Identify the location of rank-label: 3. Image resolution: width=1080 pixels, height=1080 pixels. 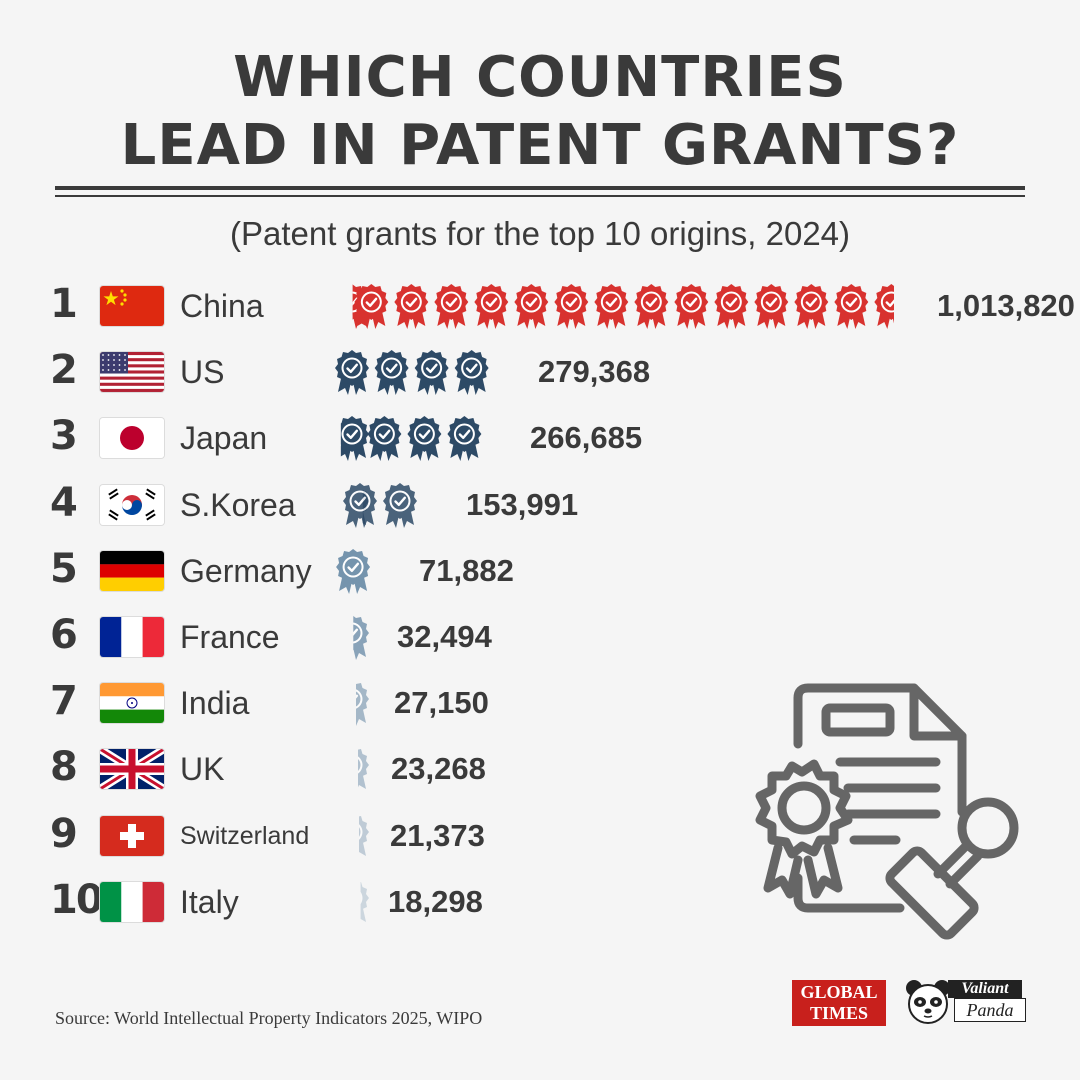
(64, 436).